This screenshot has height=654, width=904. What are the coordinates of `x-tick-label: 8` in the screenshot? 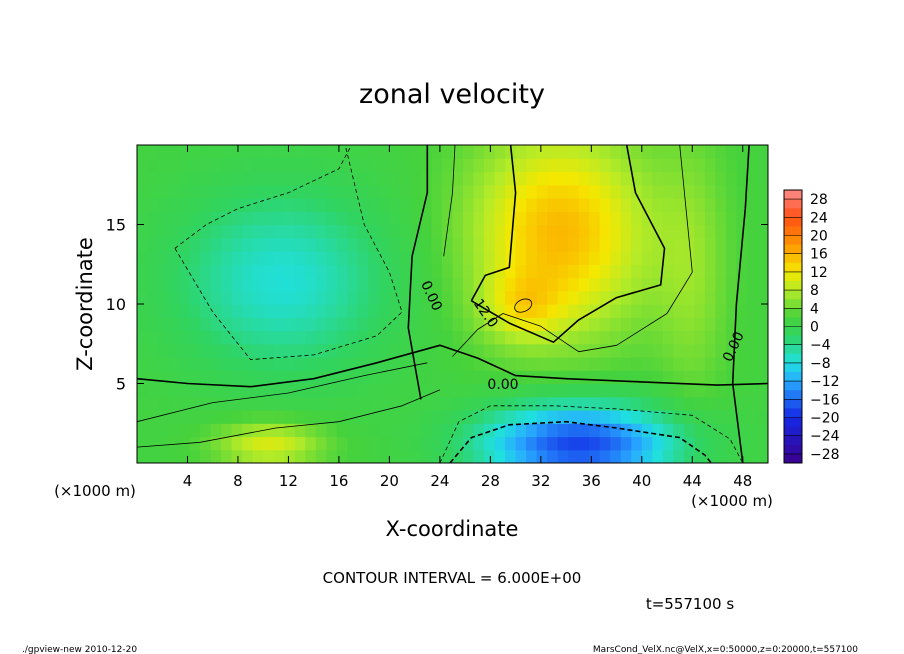 It's located at (238, 481).